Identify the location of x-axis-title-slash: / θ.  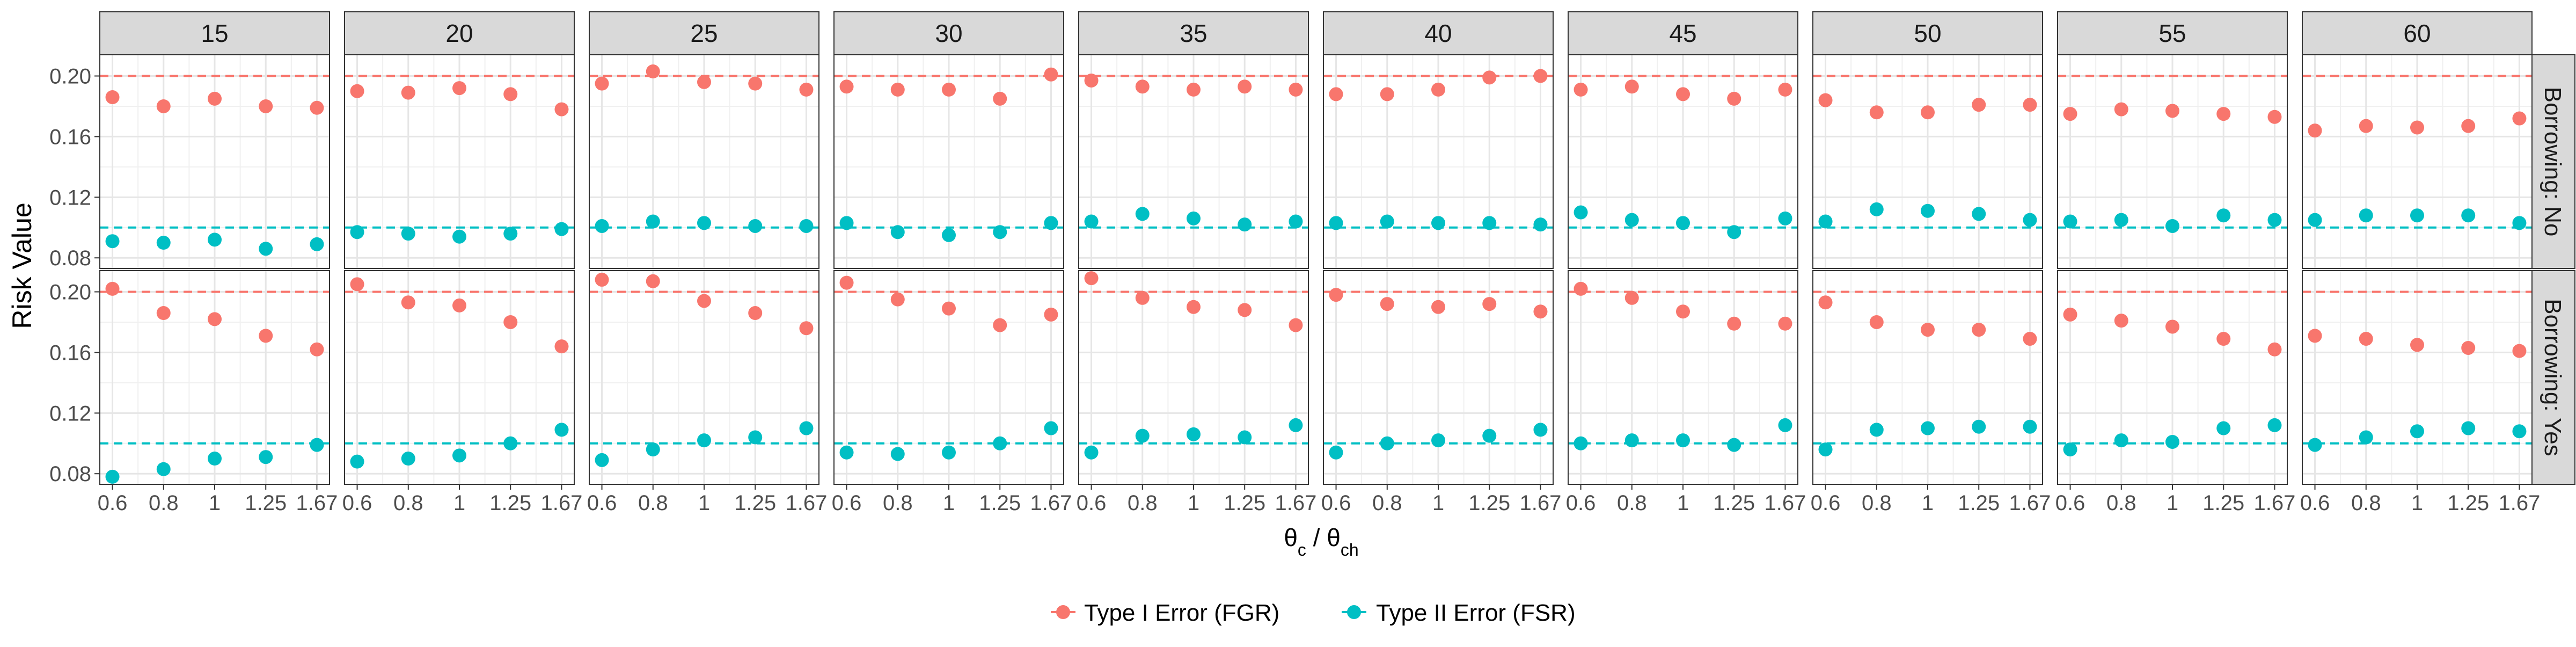
(1323, 537).